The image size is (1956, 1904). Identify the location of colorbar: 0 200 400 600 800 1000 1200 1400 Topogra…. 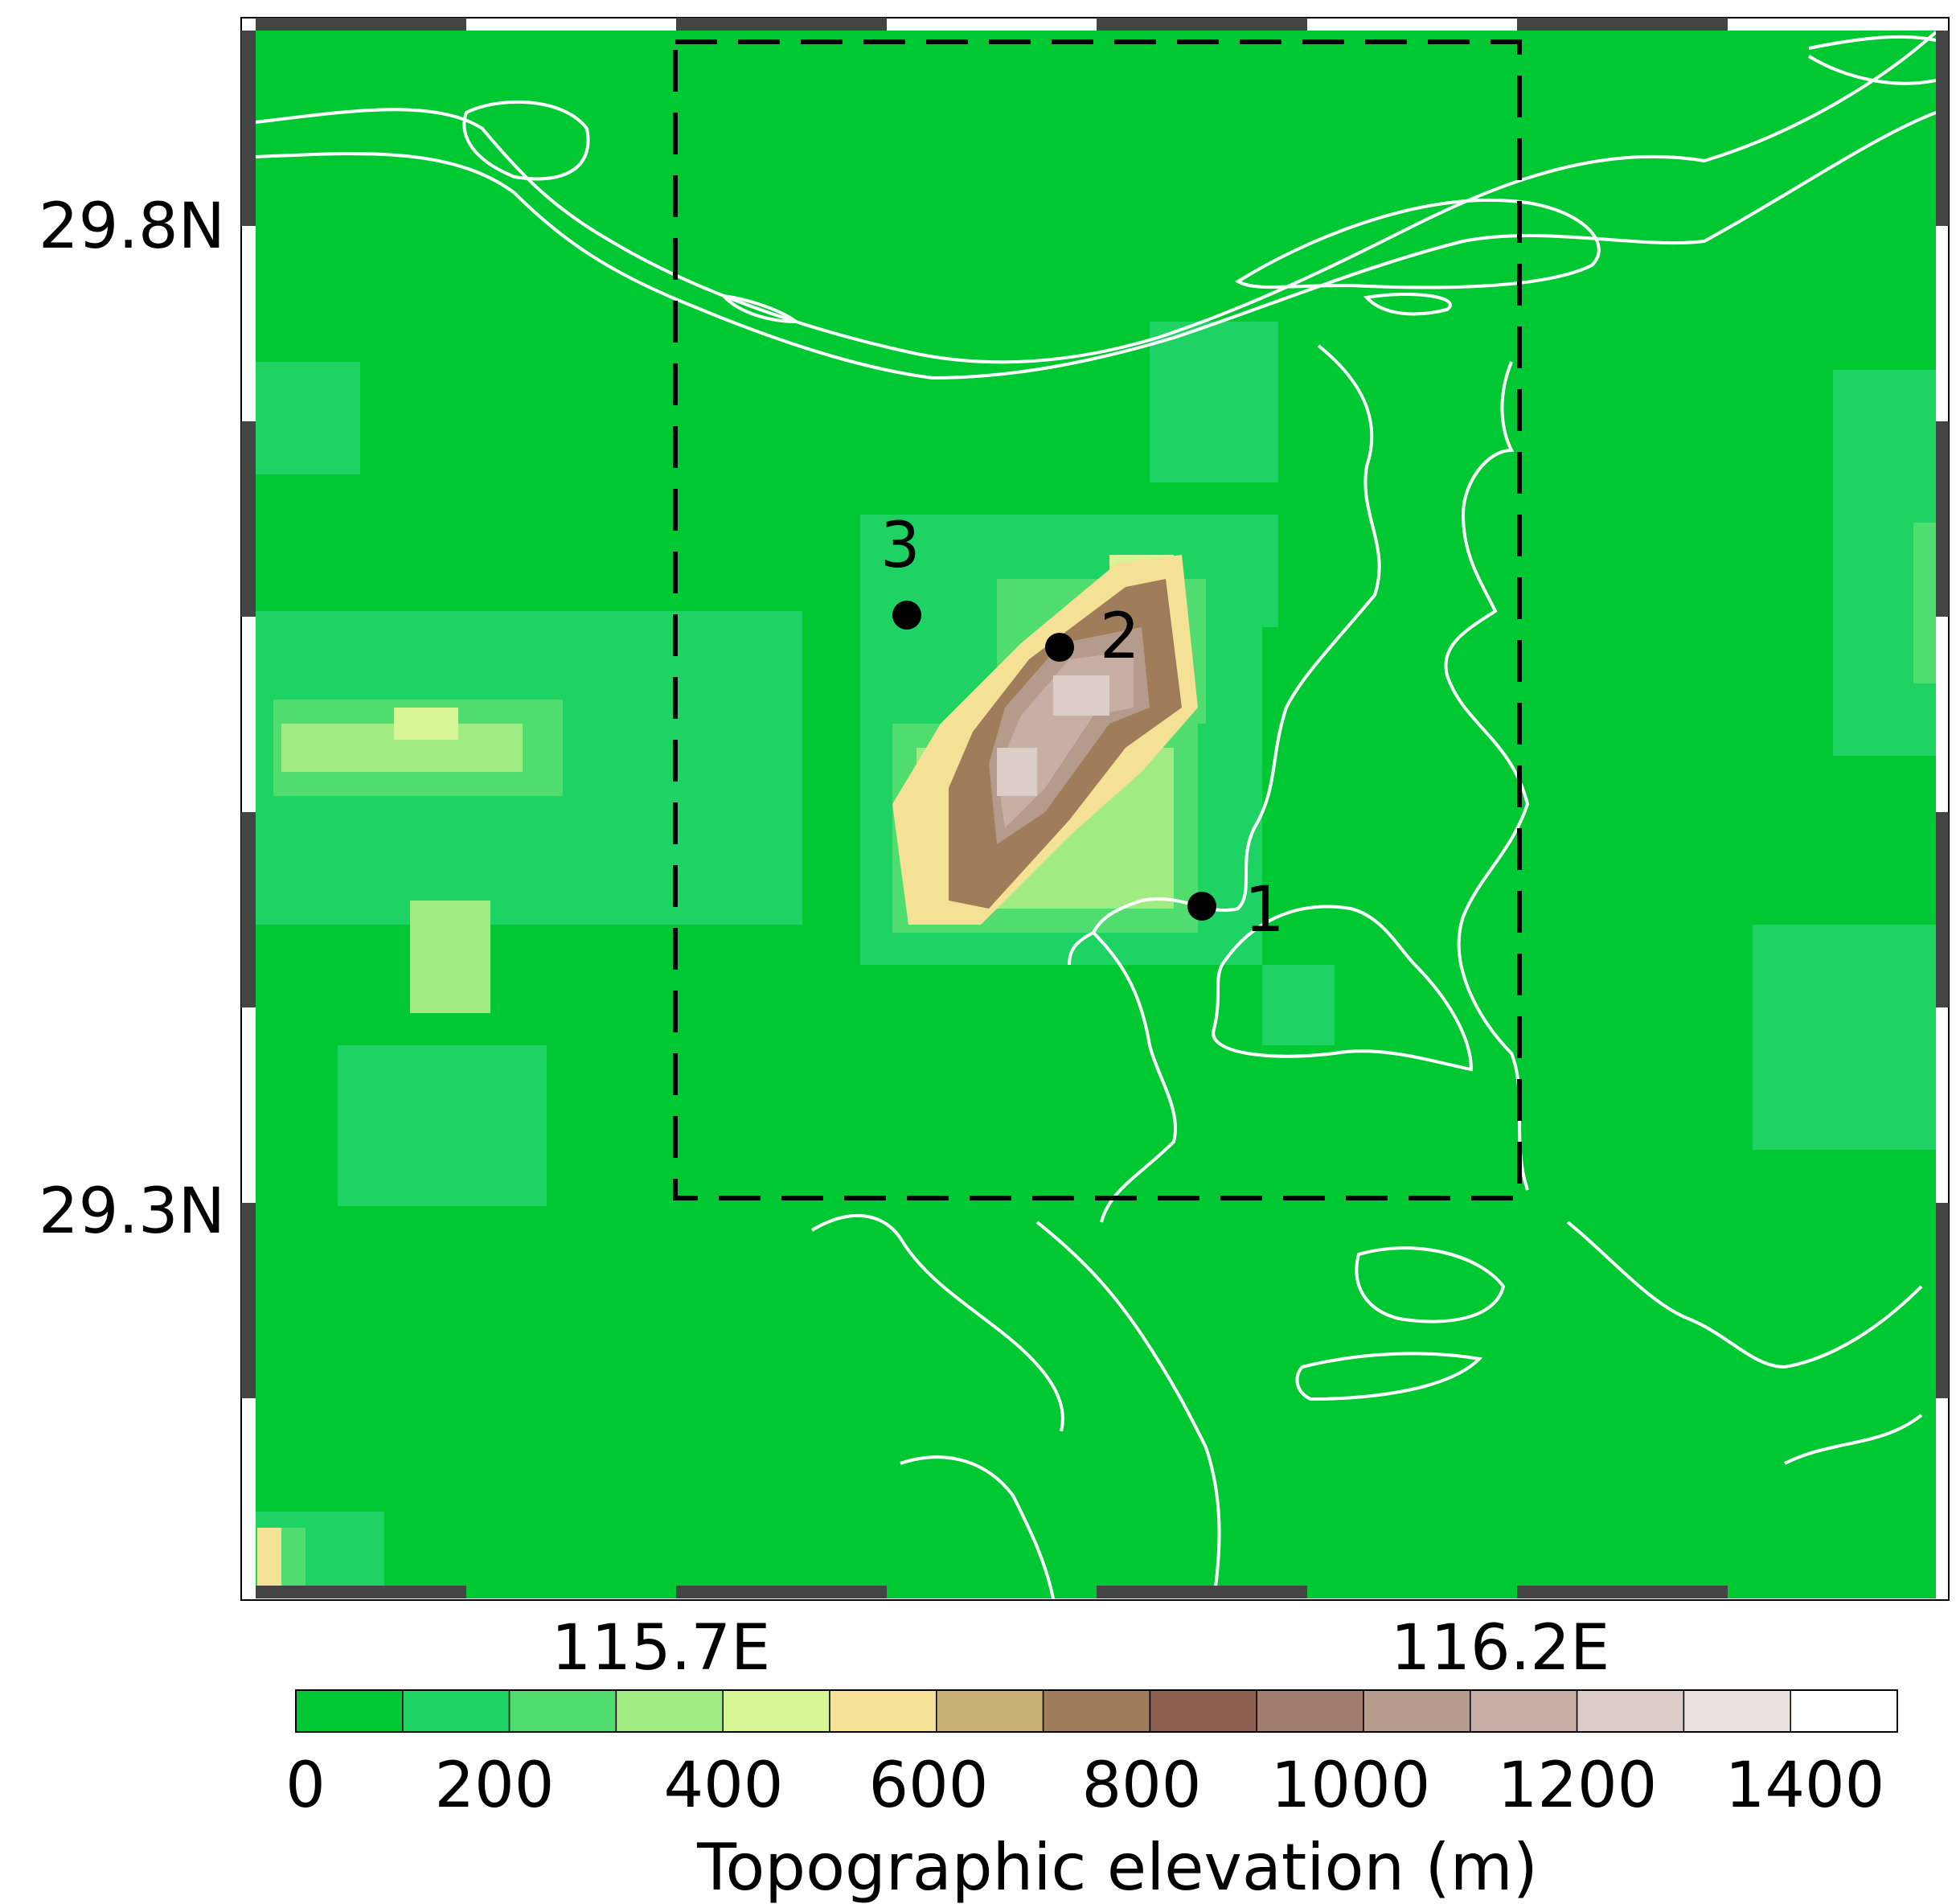
(1091, 1796).